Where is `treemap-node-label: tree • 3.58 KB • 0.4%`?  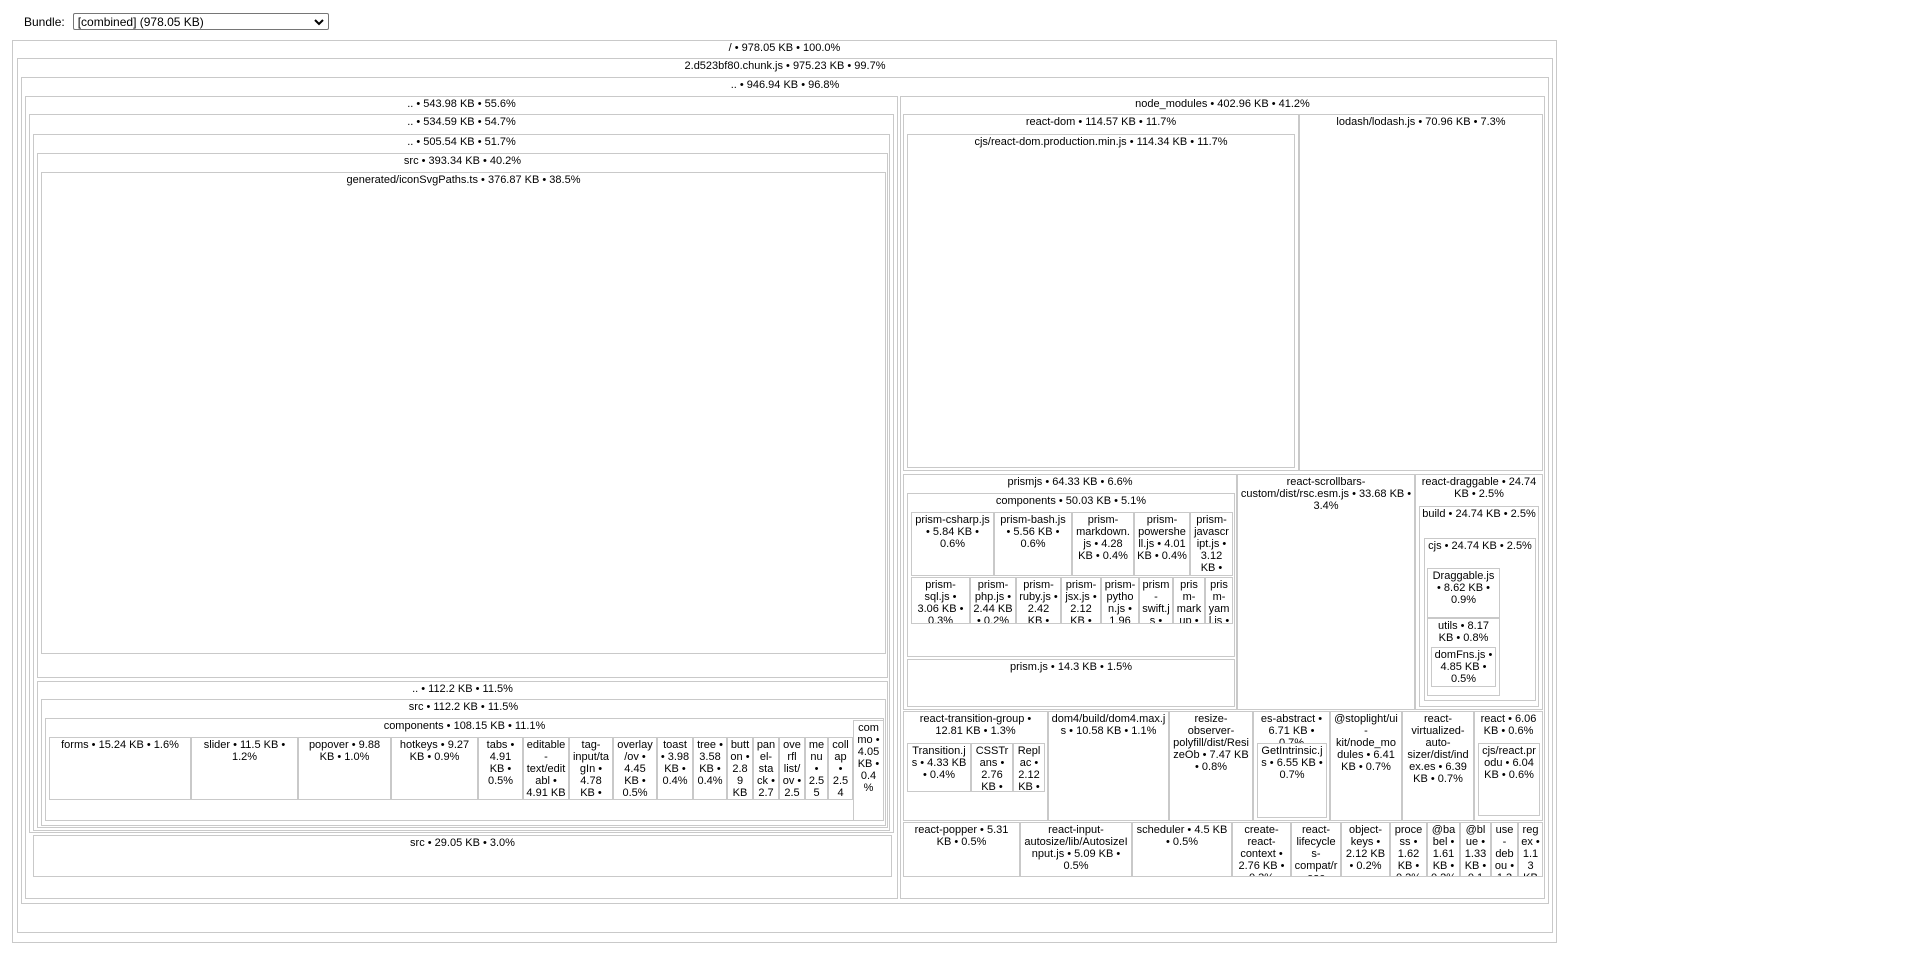
treemap-node-label: tree • 3.58 KB • 0.4% is located at coordinates (710, 763).